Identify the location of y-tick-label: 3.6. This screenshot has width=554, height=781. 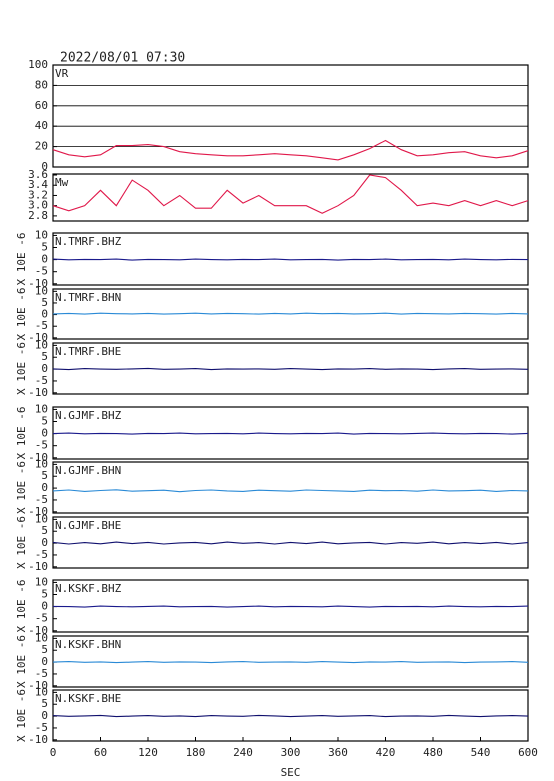
(38, 174).